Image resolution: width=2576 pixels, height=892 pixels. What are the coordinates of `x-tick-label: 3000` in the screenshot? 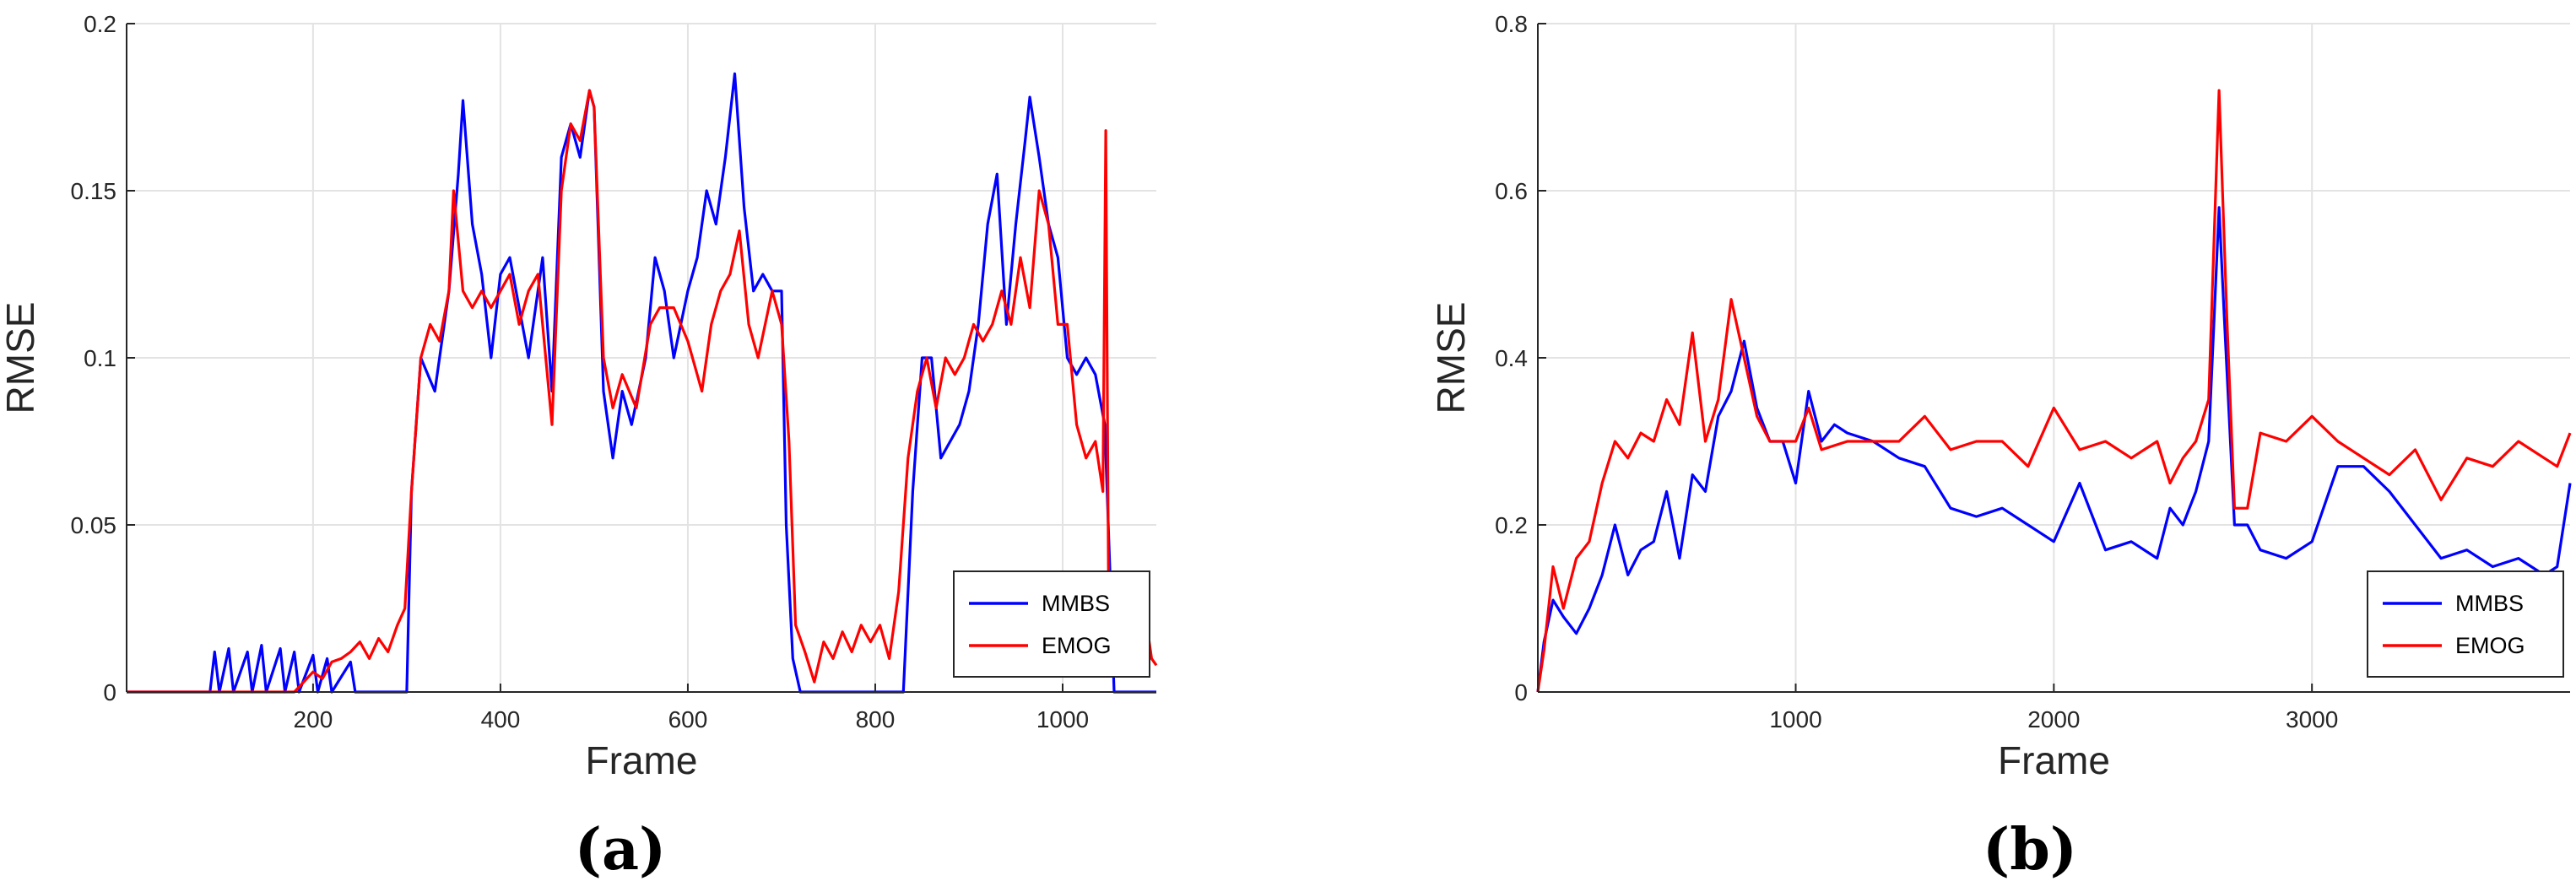 It's located at (2312, 719).